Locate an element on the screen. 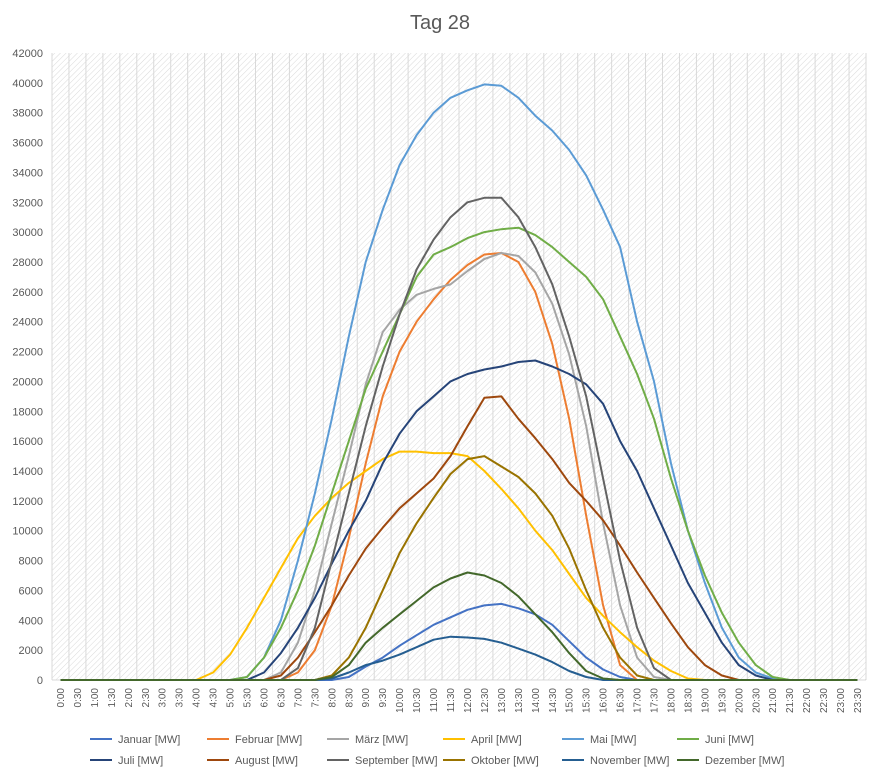 The height and width of the screenshot is (779, 880). y-tick-label: 2000 is located at coordinates (31, 651).